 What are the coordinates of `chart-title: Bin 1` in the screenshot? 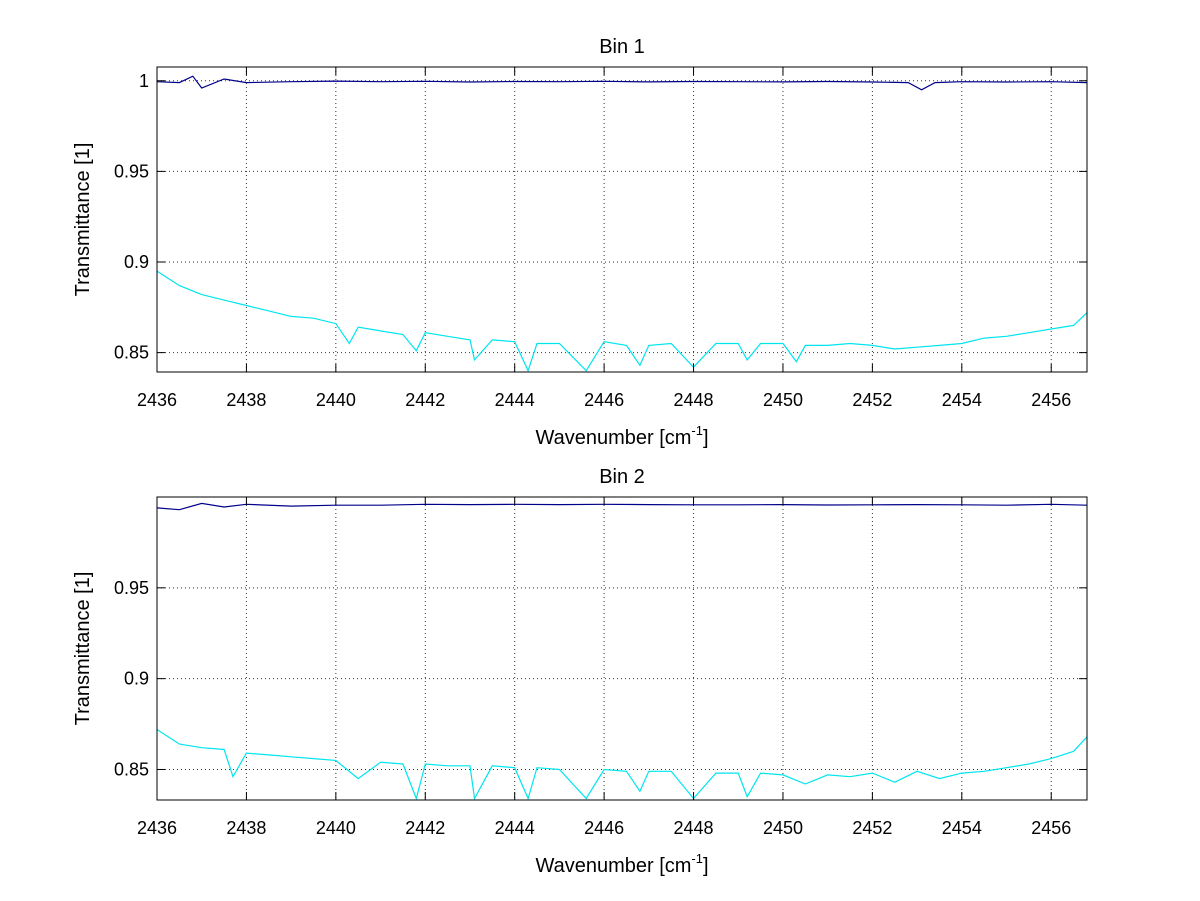 It's located at (622, 47).